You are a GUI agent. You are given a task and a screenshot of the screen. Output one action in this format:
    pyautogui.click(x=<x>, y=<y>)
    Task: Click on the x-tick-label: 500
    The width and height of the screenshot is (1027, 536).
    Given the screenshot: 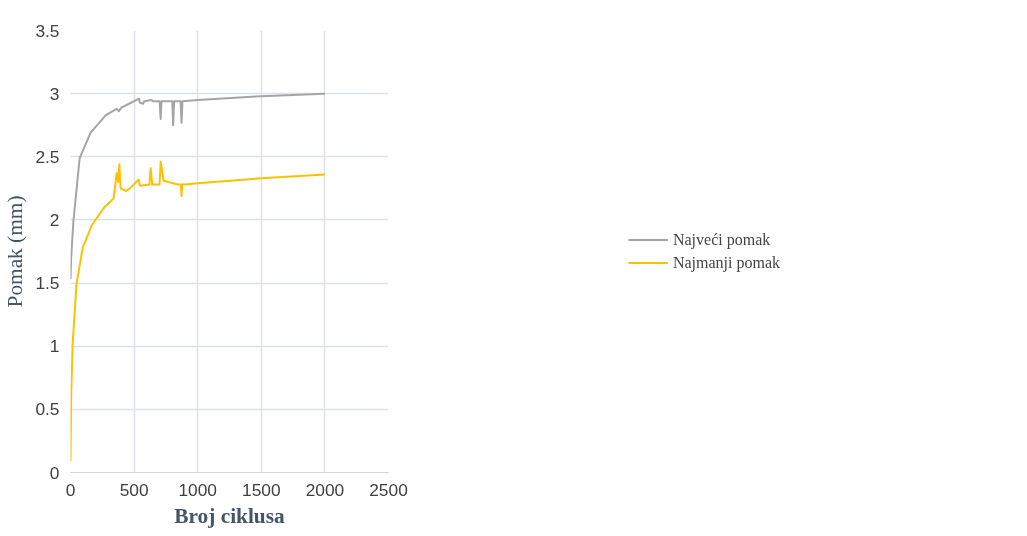 What is the action you would take?
    pyautogui.click(x=134, y=489)
    